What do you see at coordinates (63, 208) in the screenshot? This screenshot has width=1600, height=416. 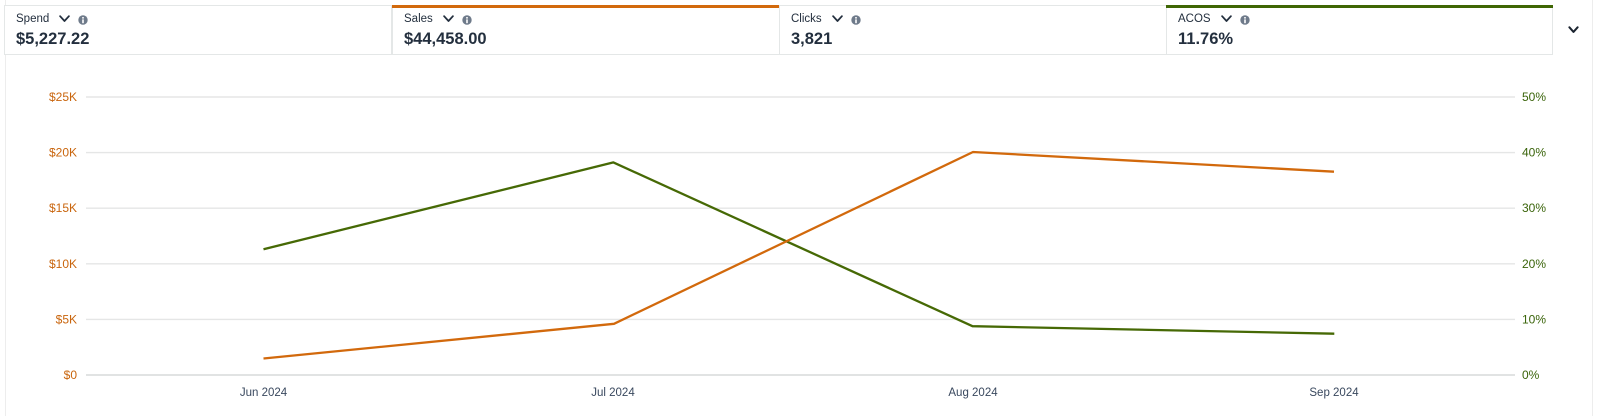 I see `svg-text: $15K` at bounding box center [63, 208].